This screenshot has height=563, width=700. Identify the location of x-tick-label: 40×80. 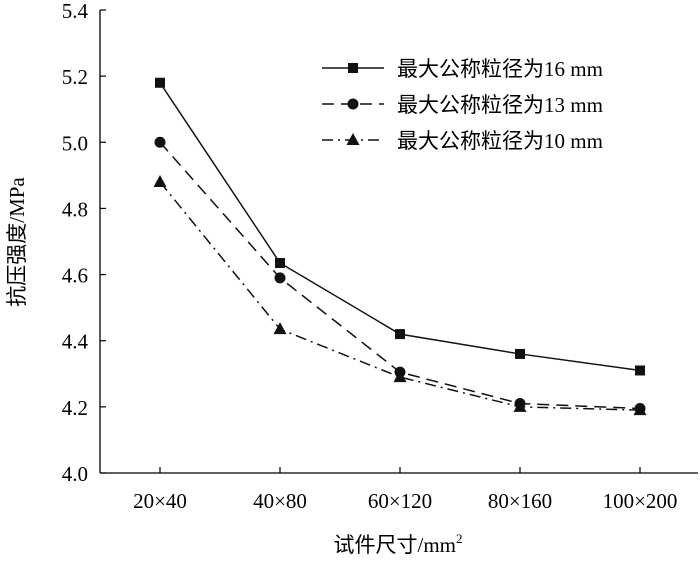
(280, 501).